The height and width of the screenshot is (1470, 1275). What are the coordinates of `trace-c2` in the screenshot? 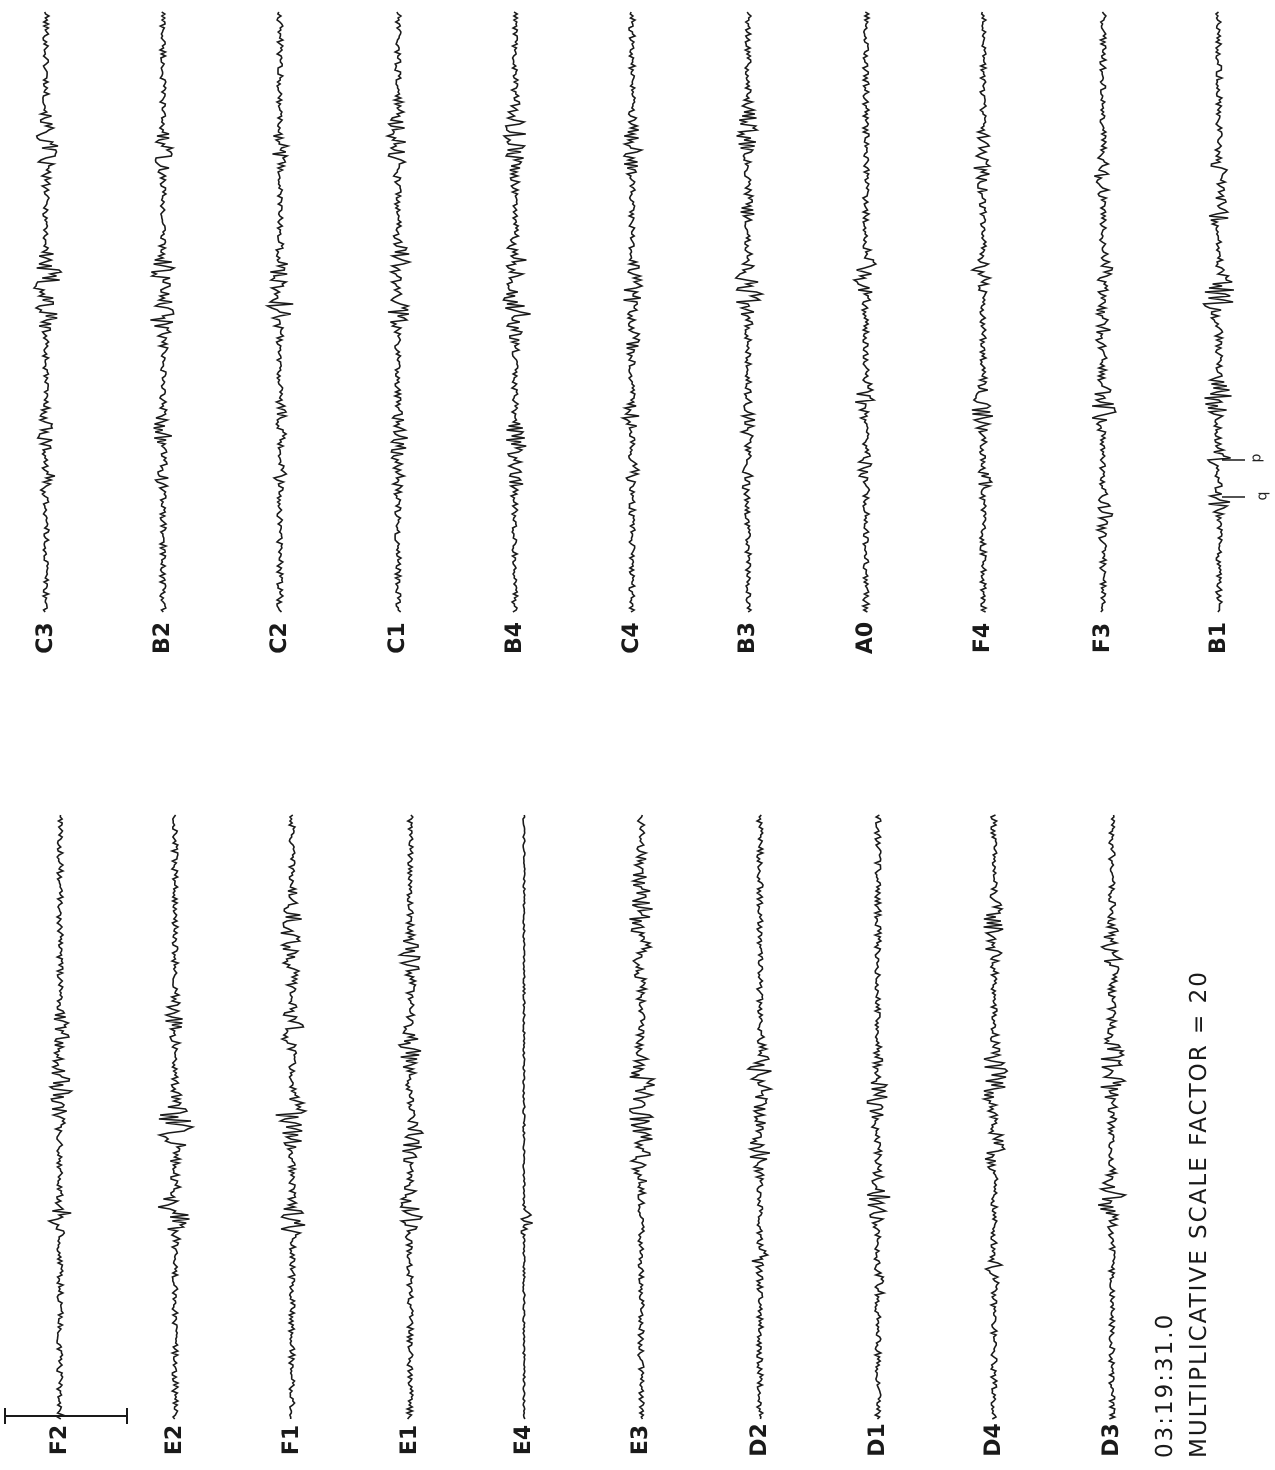 It's located at (279, 312).